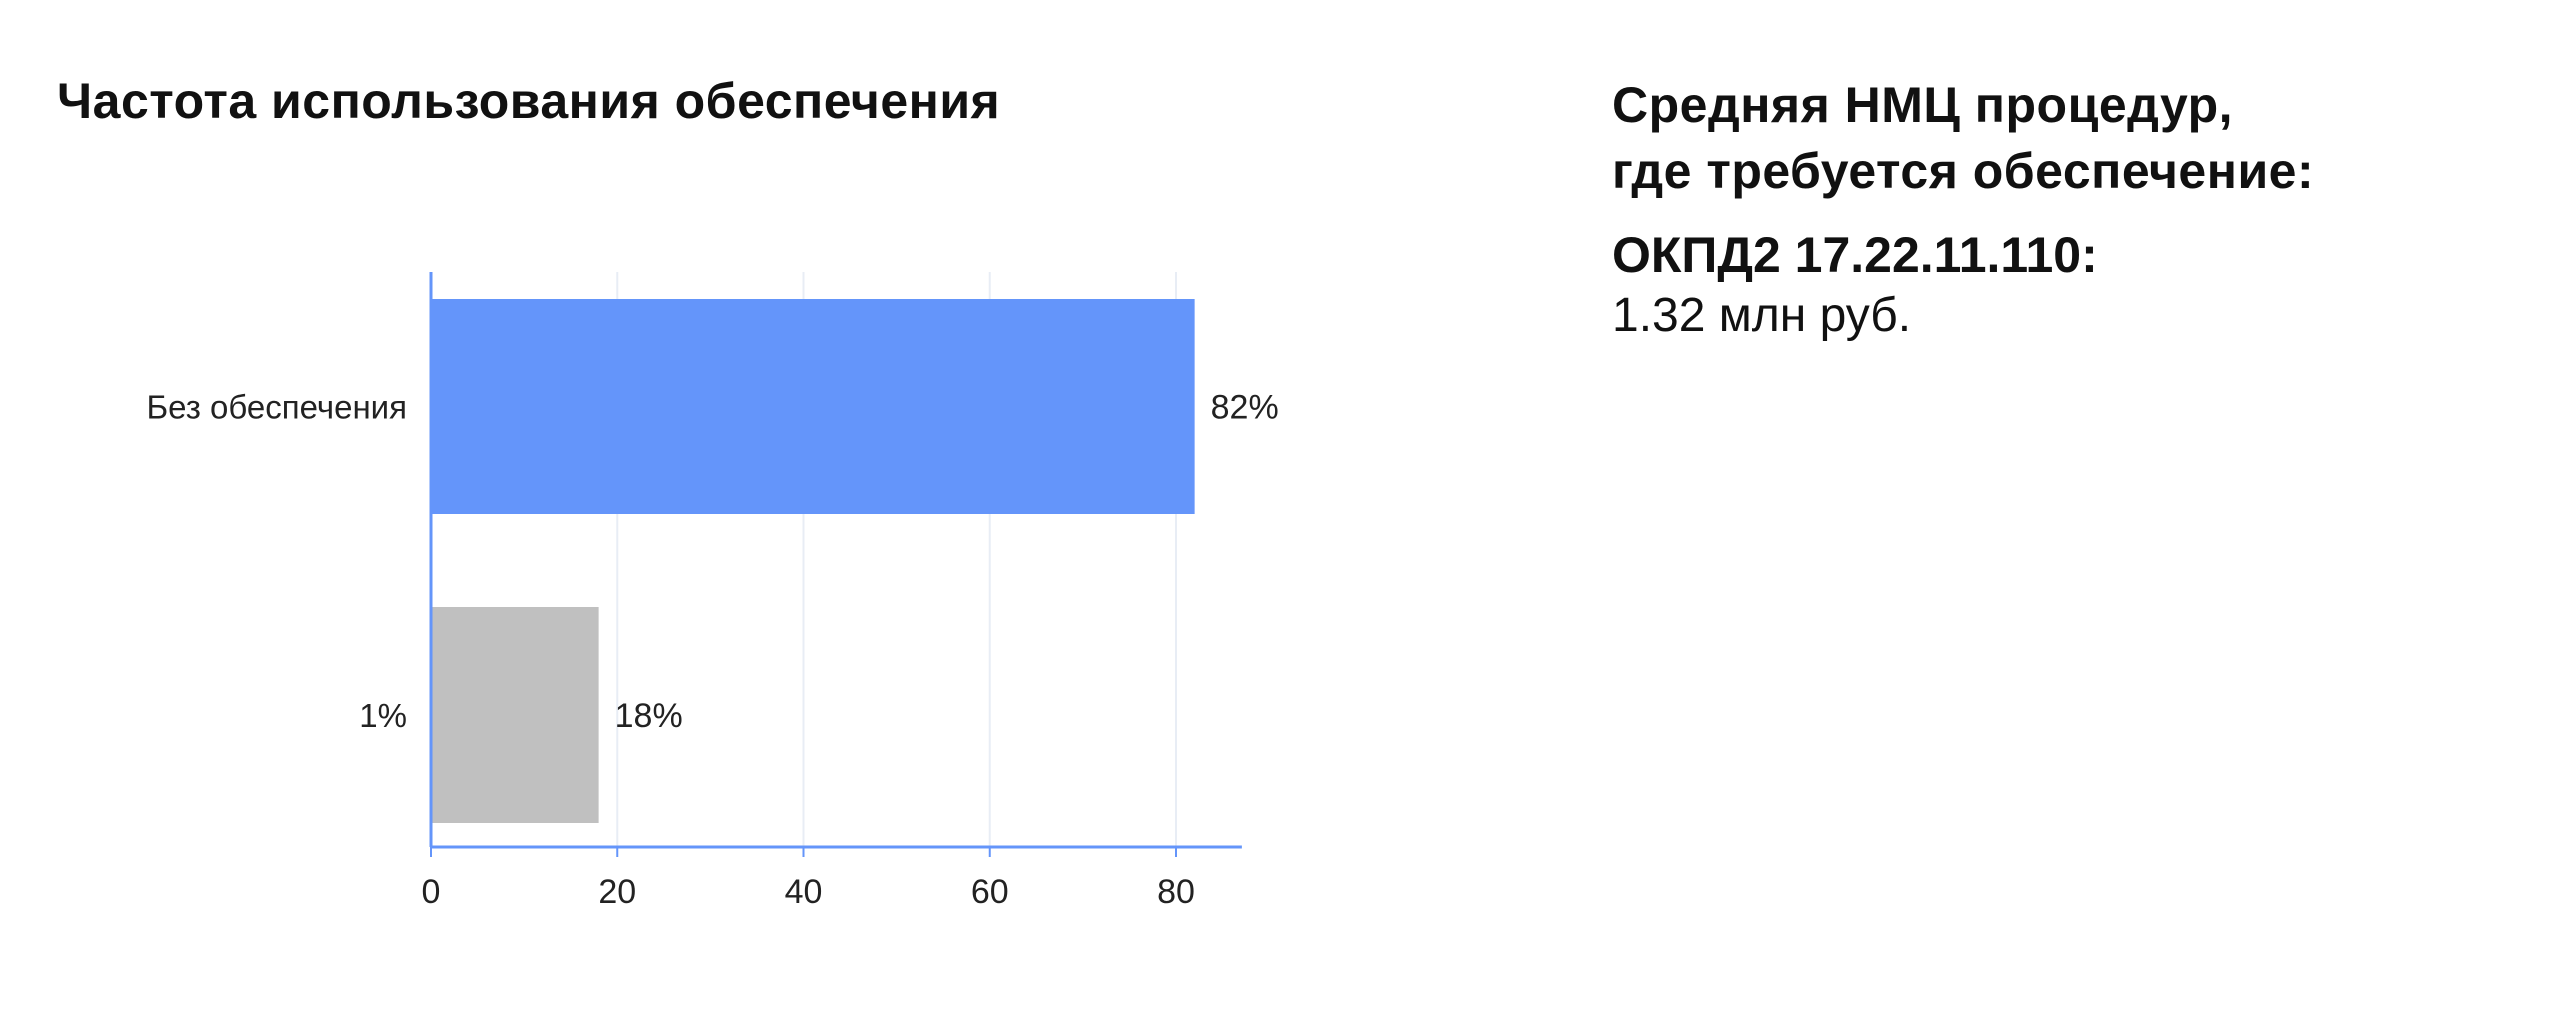  I want to click on x-tick-label: 20, so click(617, 892).